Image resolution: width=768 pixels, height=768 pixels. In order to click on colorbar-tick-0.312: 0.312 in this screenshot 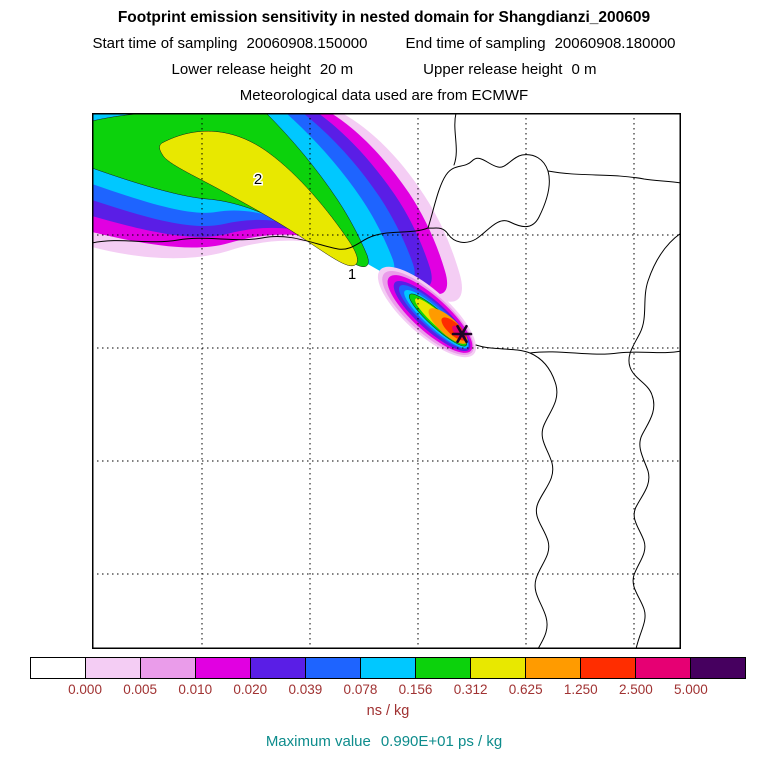, I will do `click(470, 689)`.